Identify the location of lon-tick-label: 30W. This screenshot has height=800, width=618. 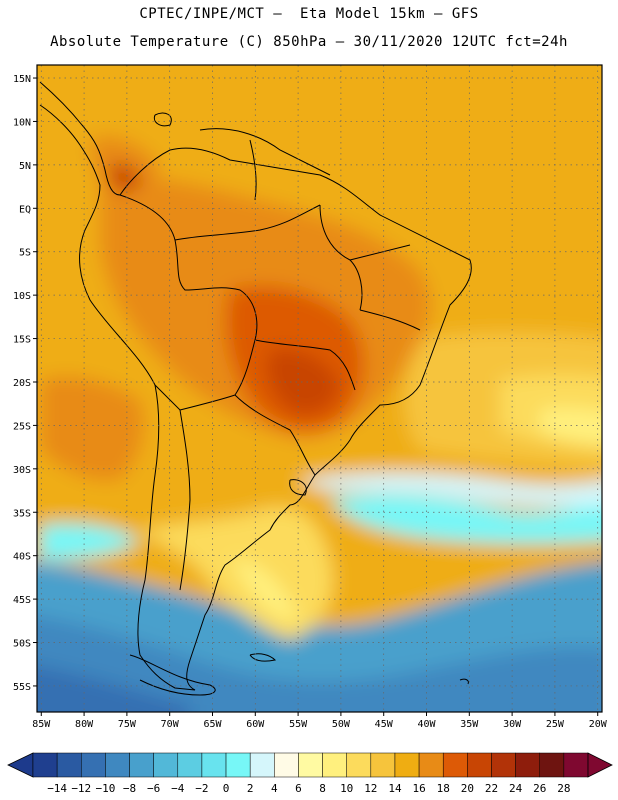
(512, 724).